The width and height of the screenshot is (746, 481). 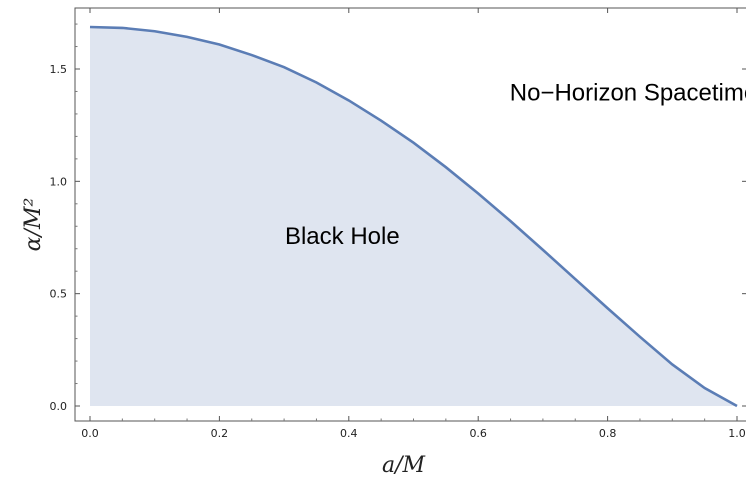 I want to click on y-tick-label: 0.0, so click(x=59, y=406).